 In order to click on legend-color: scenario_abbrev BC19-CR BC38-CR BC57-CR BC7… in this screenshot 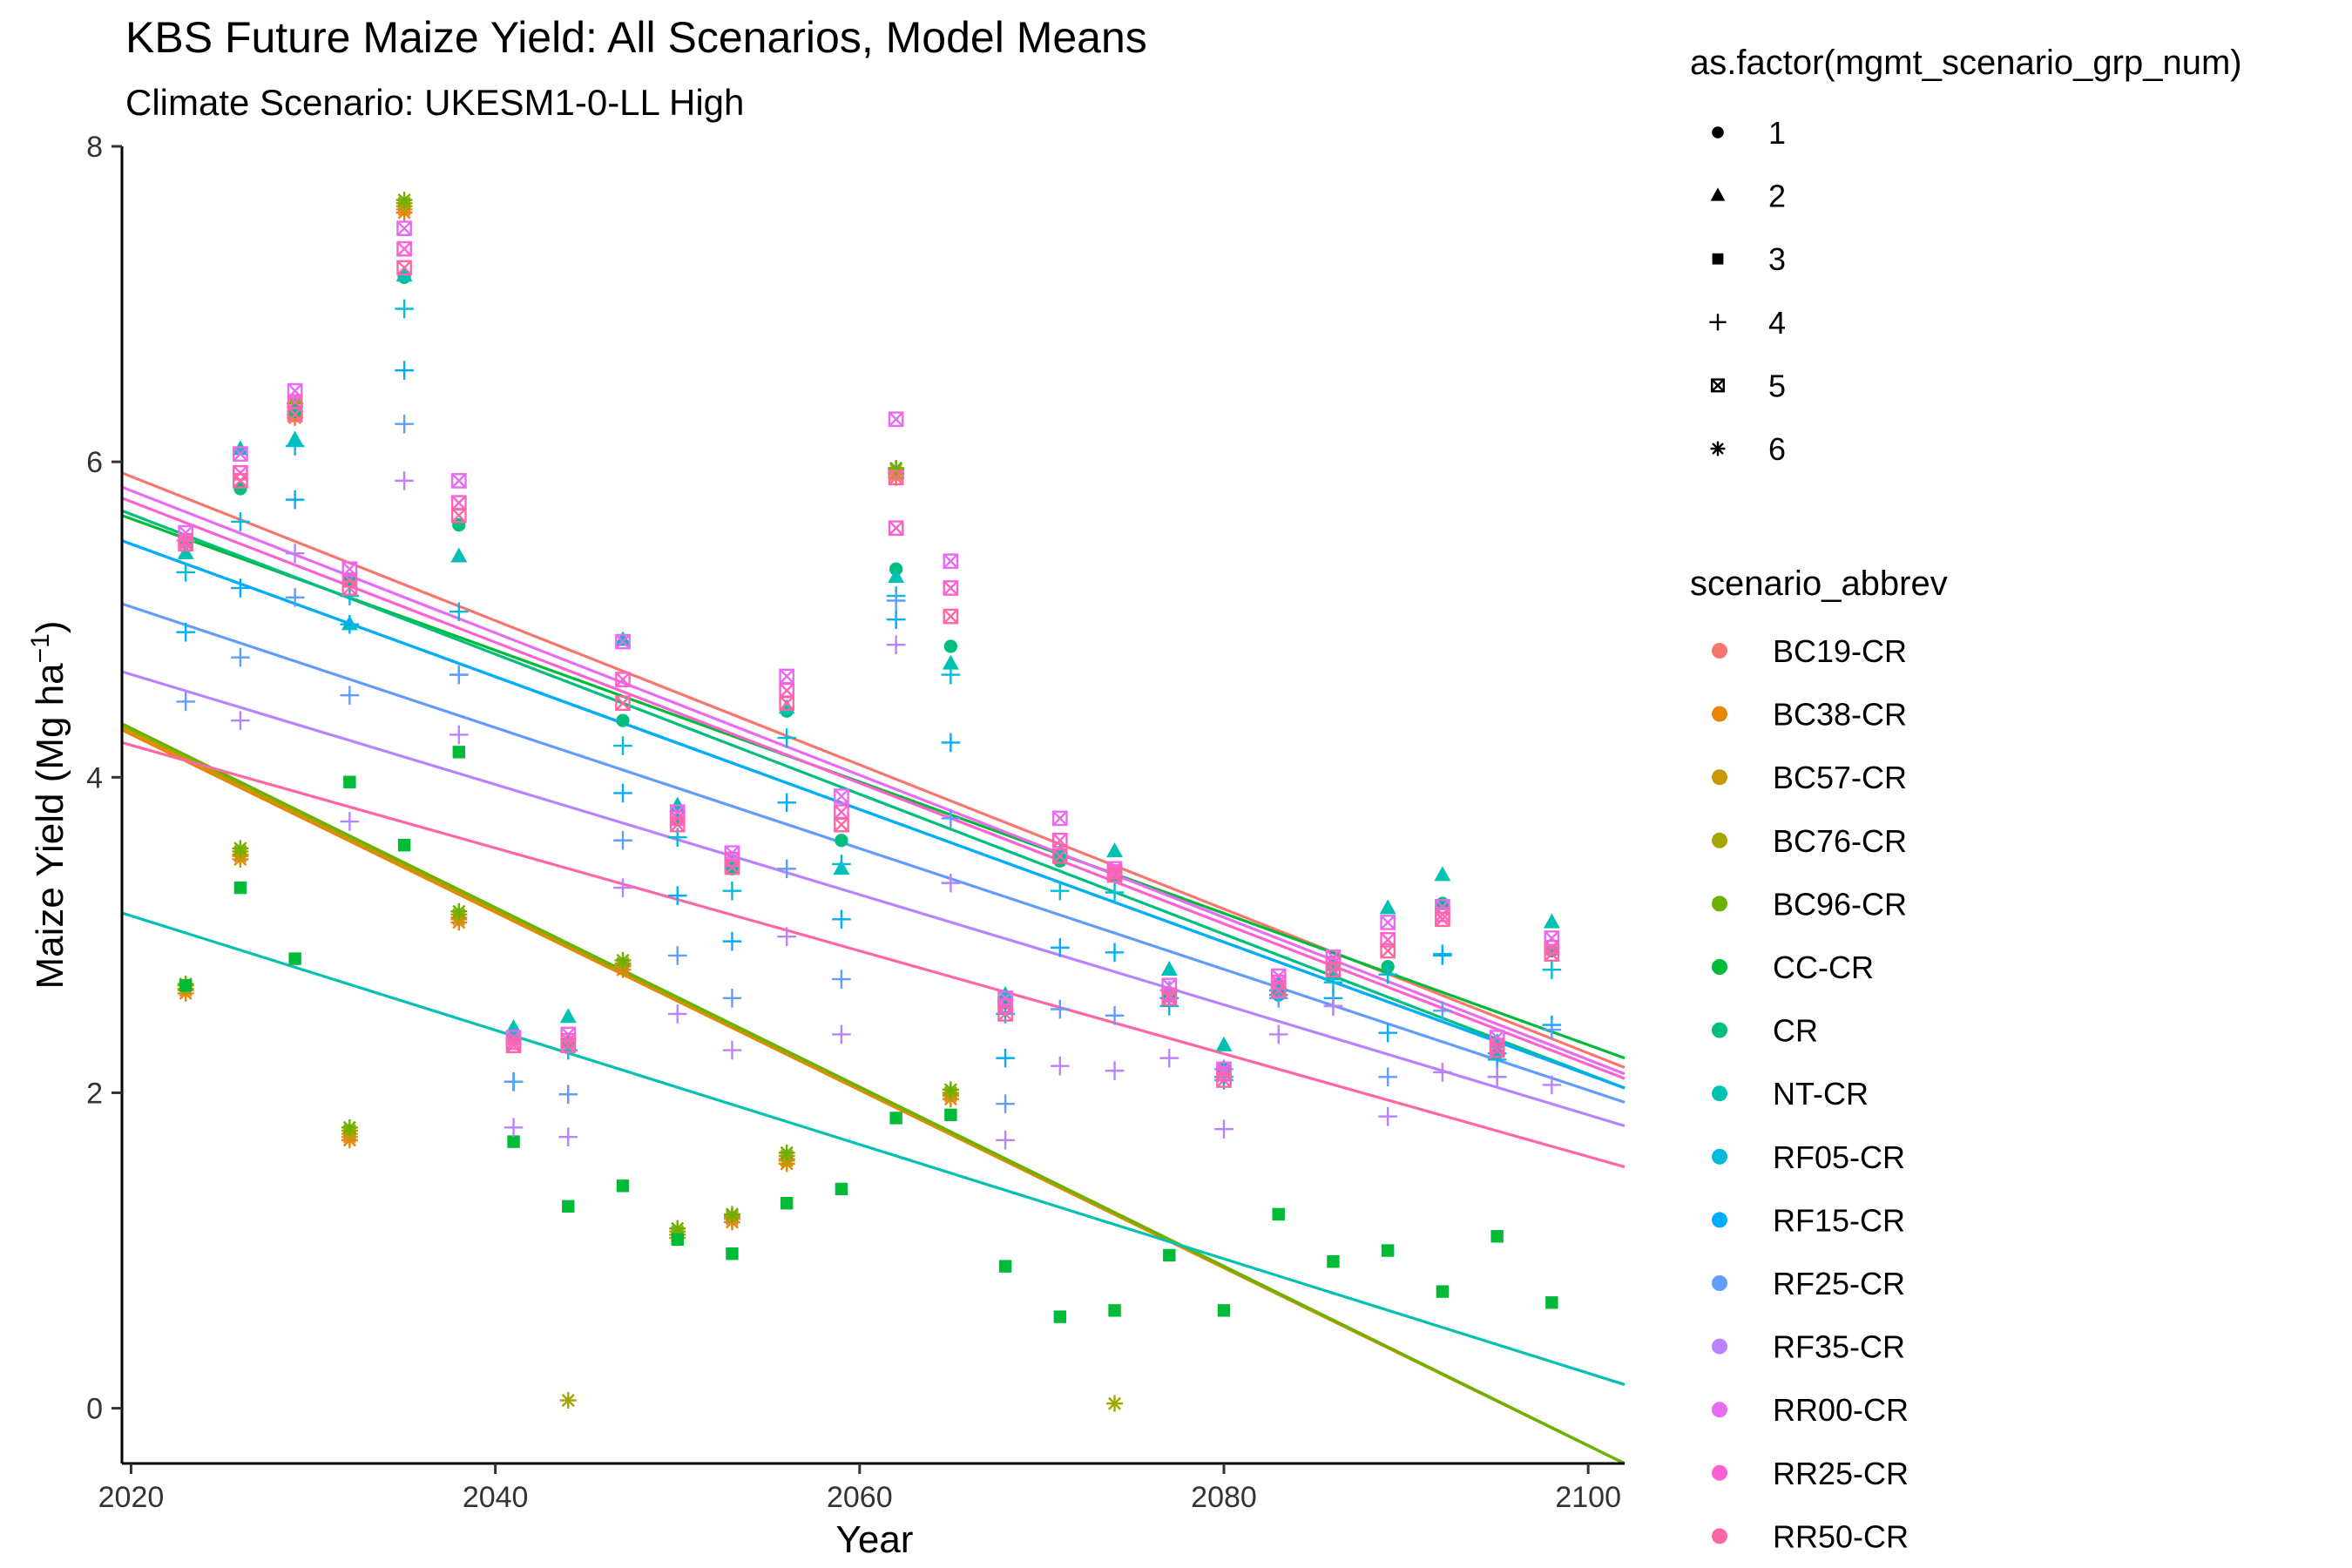, I will do `click(1819, 1059)`.